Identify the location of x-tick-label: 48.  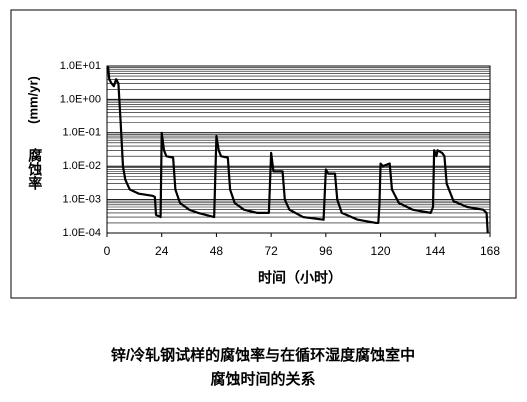
(217, 251).